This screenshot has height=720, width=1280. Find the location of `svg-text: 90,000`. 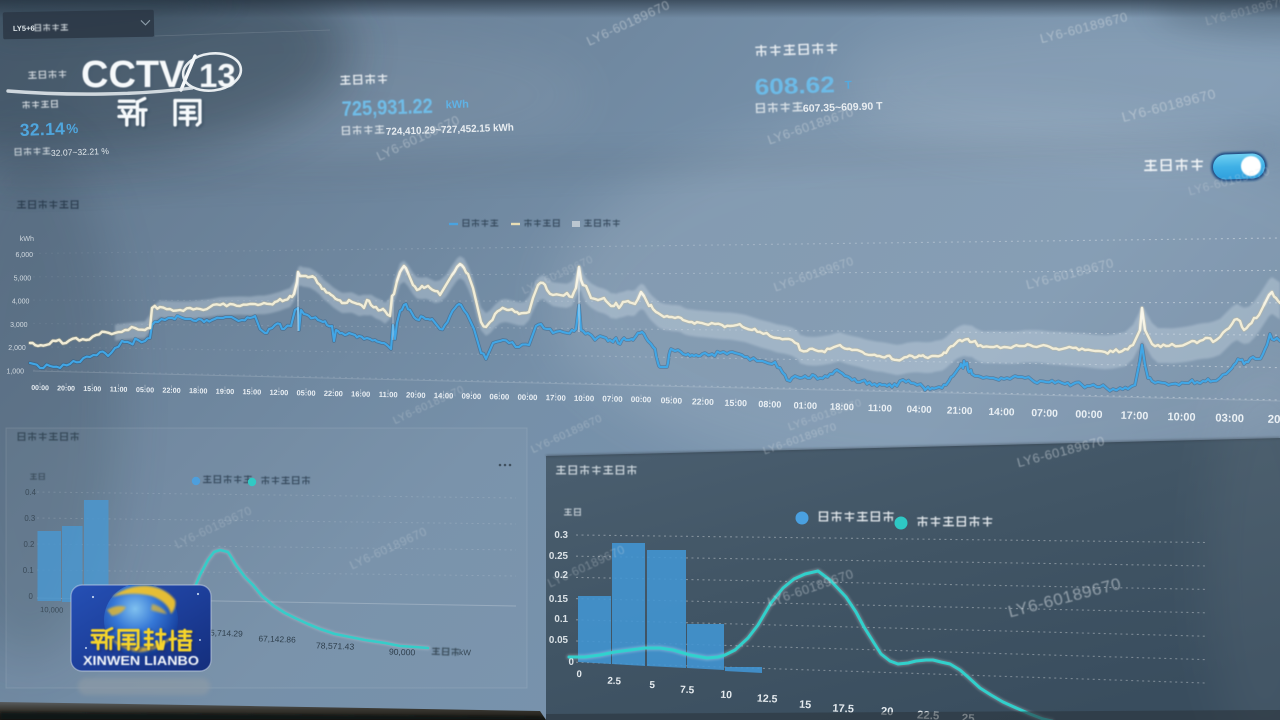

svg-text: 90,000 is located at coordinates (402, 652).